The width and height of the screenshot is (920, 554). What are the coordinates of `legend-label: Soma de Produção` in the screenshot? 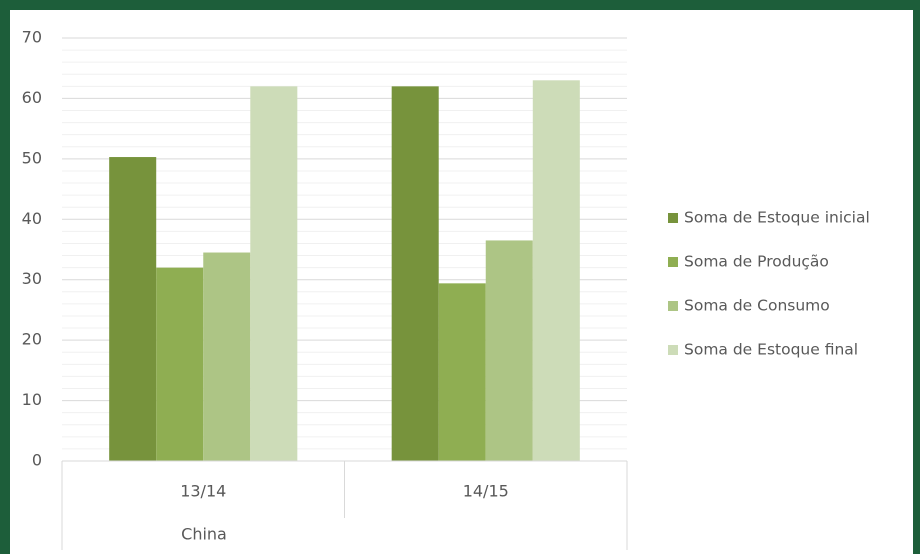 It's located at (756, 262).